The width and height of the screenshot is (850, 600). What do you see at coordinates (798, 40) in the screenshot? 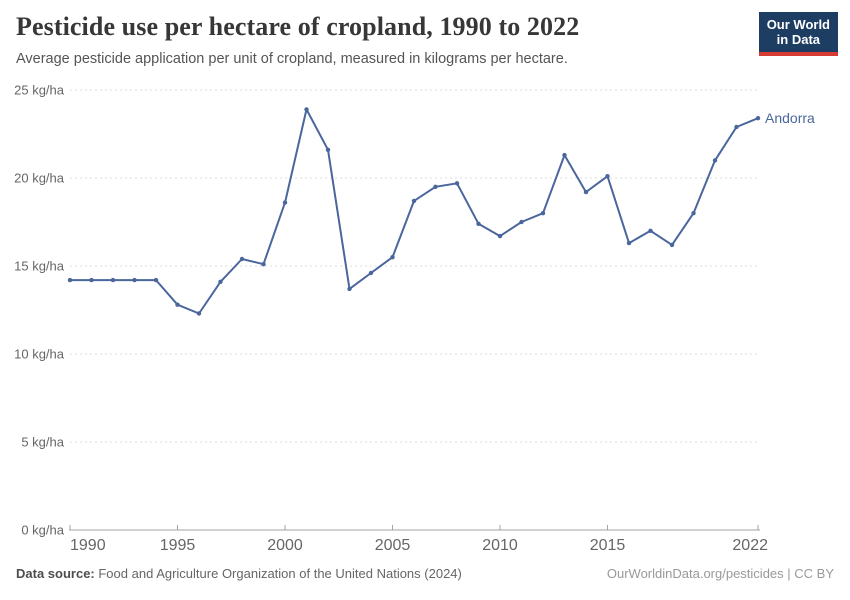
I see `owid-logo-line2: in Data` at bounding box center [798, 40].